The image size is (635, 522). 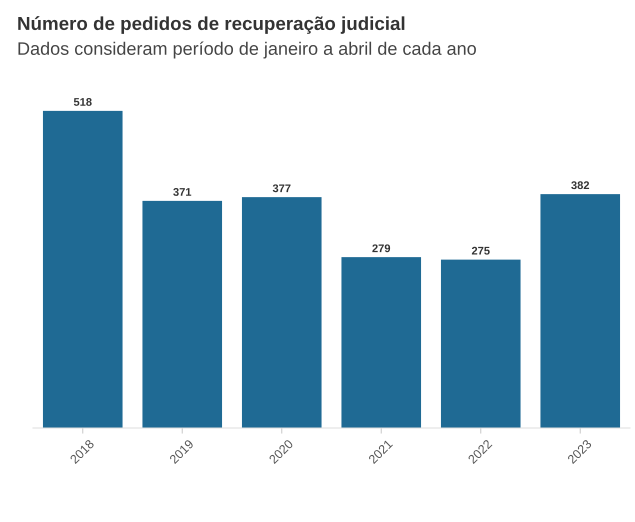 I want to click on data-label: 275, so click(x=481, y=250).